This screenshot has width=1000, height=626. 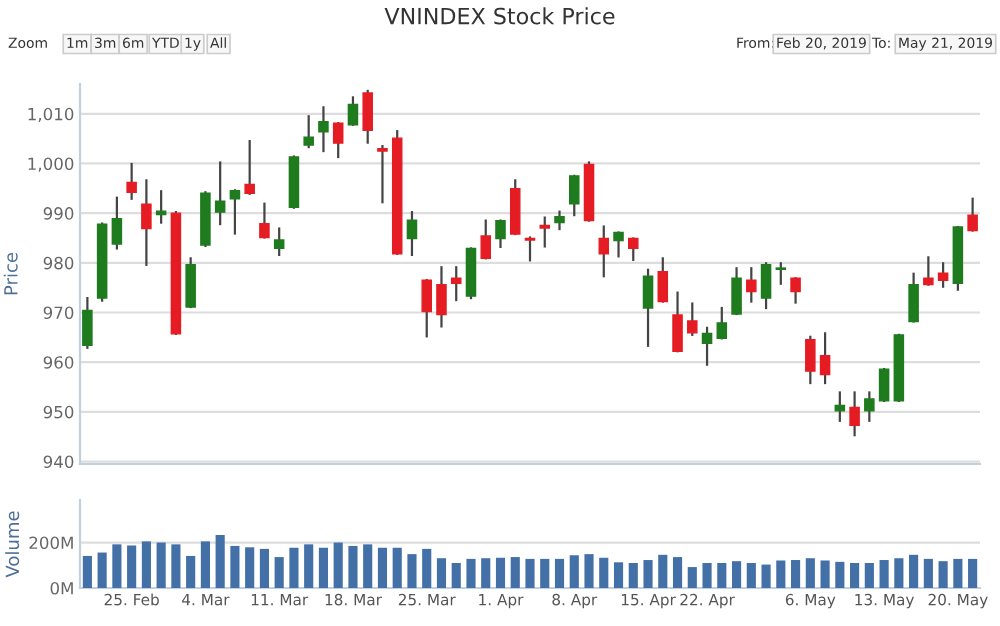 I want to click on y-tick-label: 970, so click(x=58, y=313).